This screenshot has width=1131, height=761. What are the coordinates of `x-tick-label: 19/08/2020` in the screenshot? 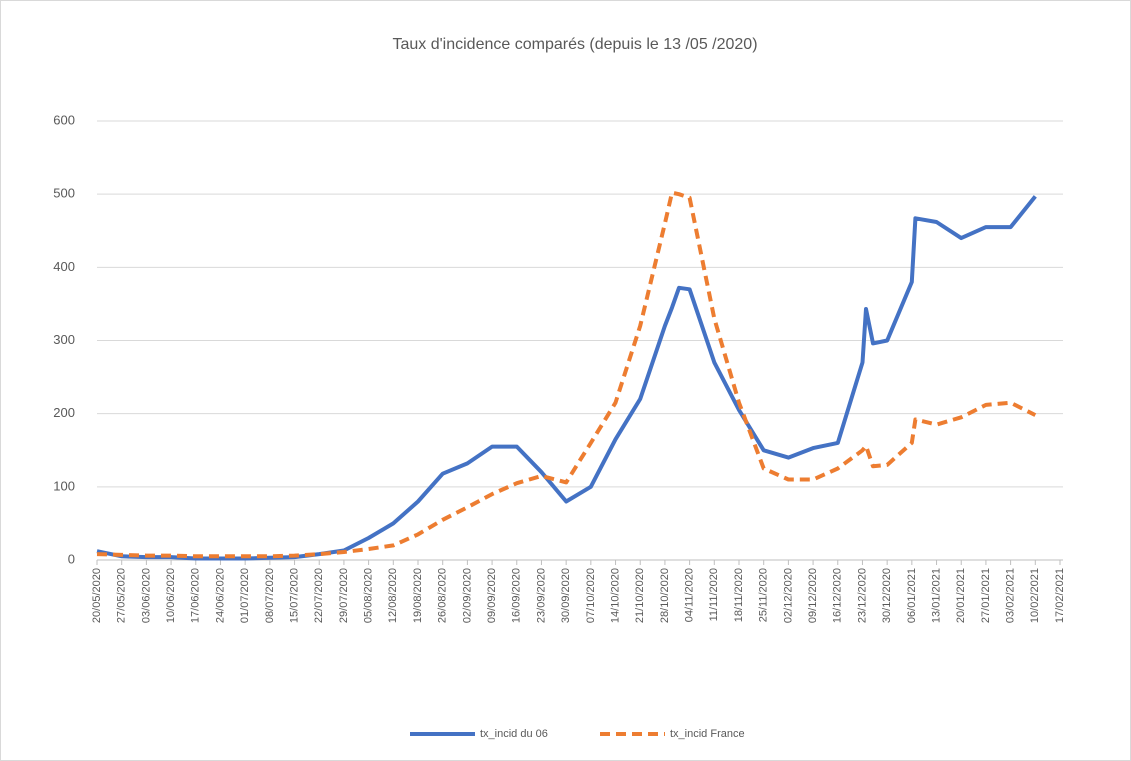 It's located at (418, 595).